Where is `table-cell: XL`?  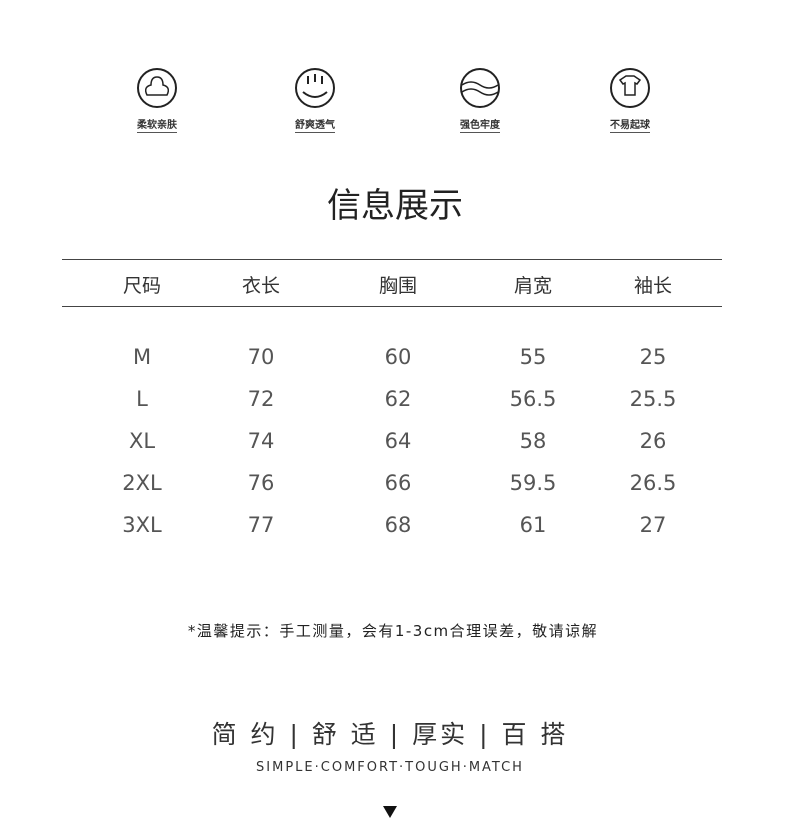
table-cell: XL is located at coordinates (142, 441).